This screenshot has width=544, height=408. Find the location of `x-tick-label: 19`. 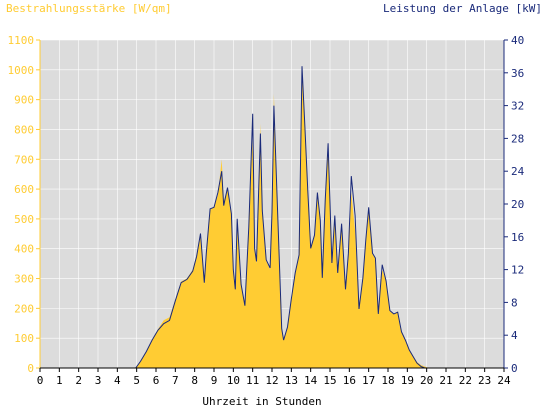

x-tick-label: 19 is located at coordinates (407, 380).